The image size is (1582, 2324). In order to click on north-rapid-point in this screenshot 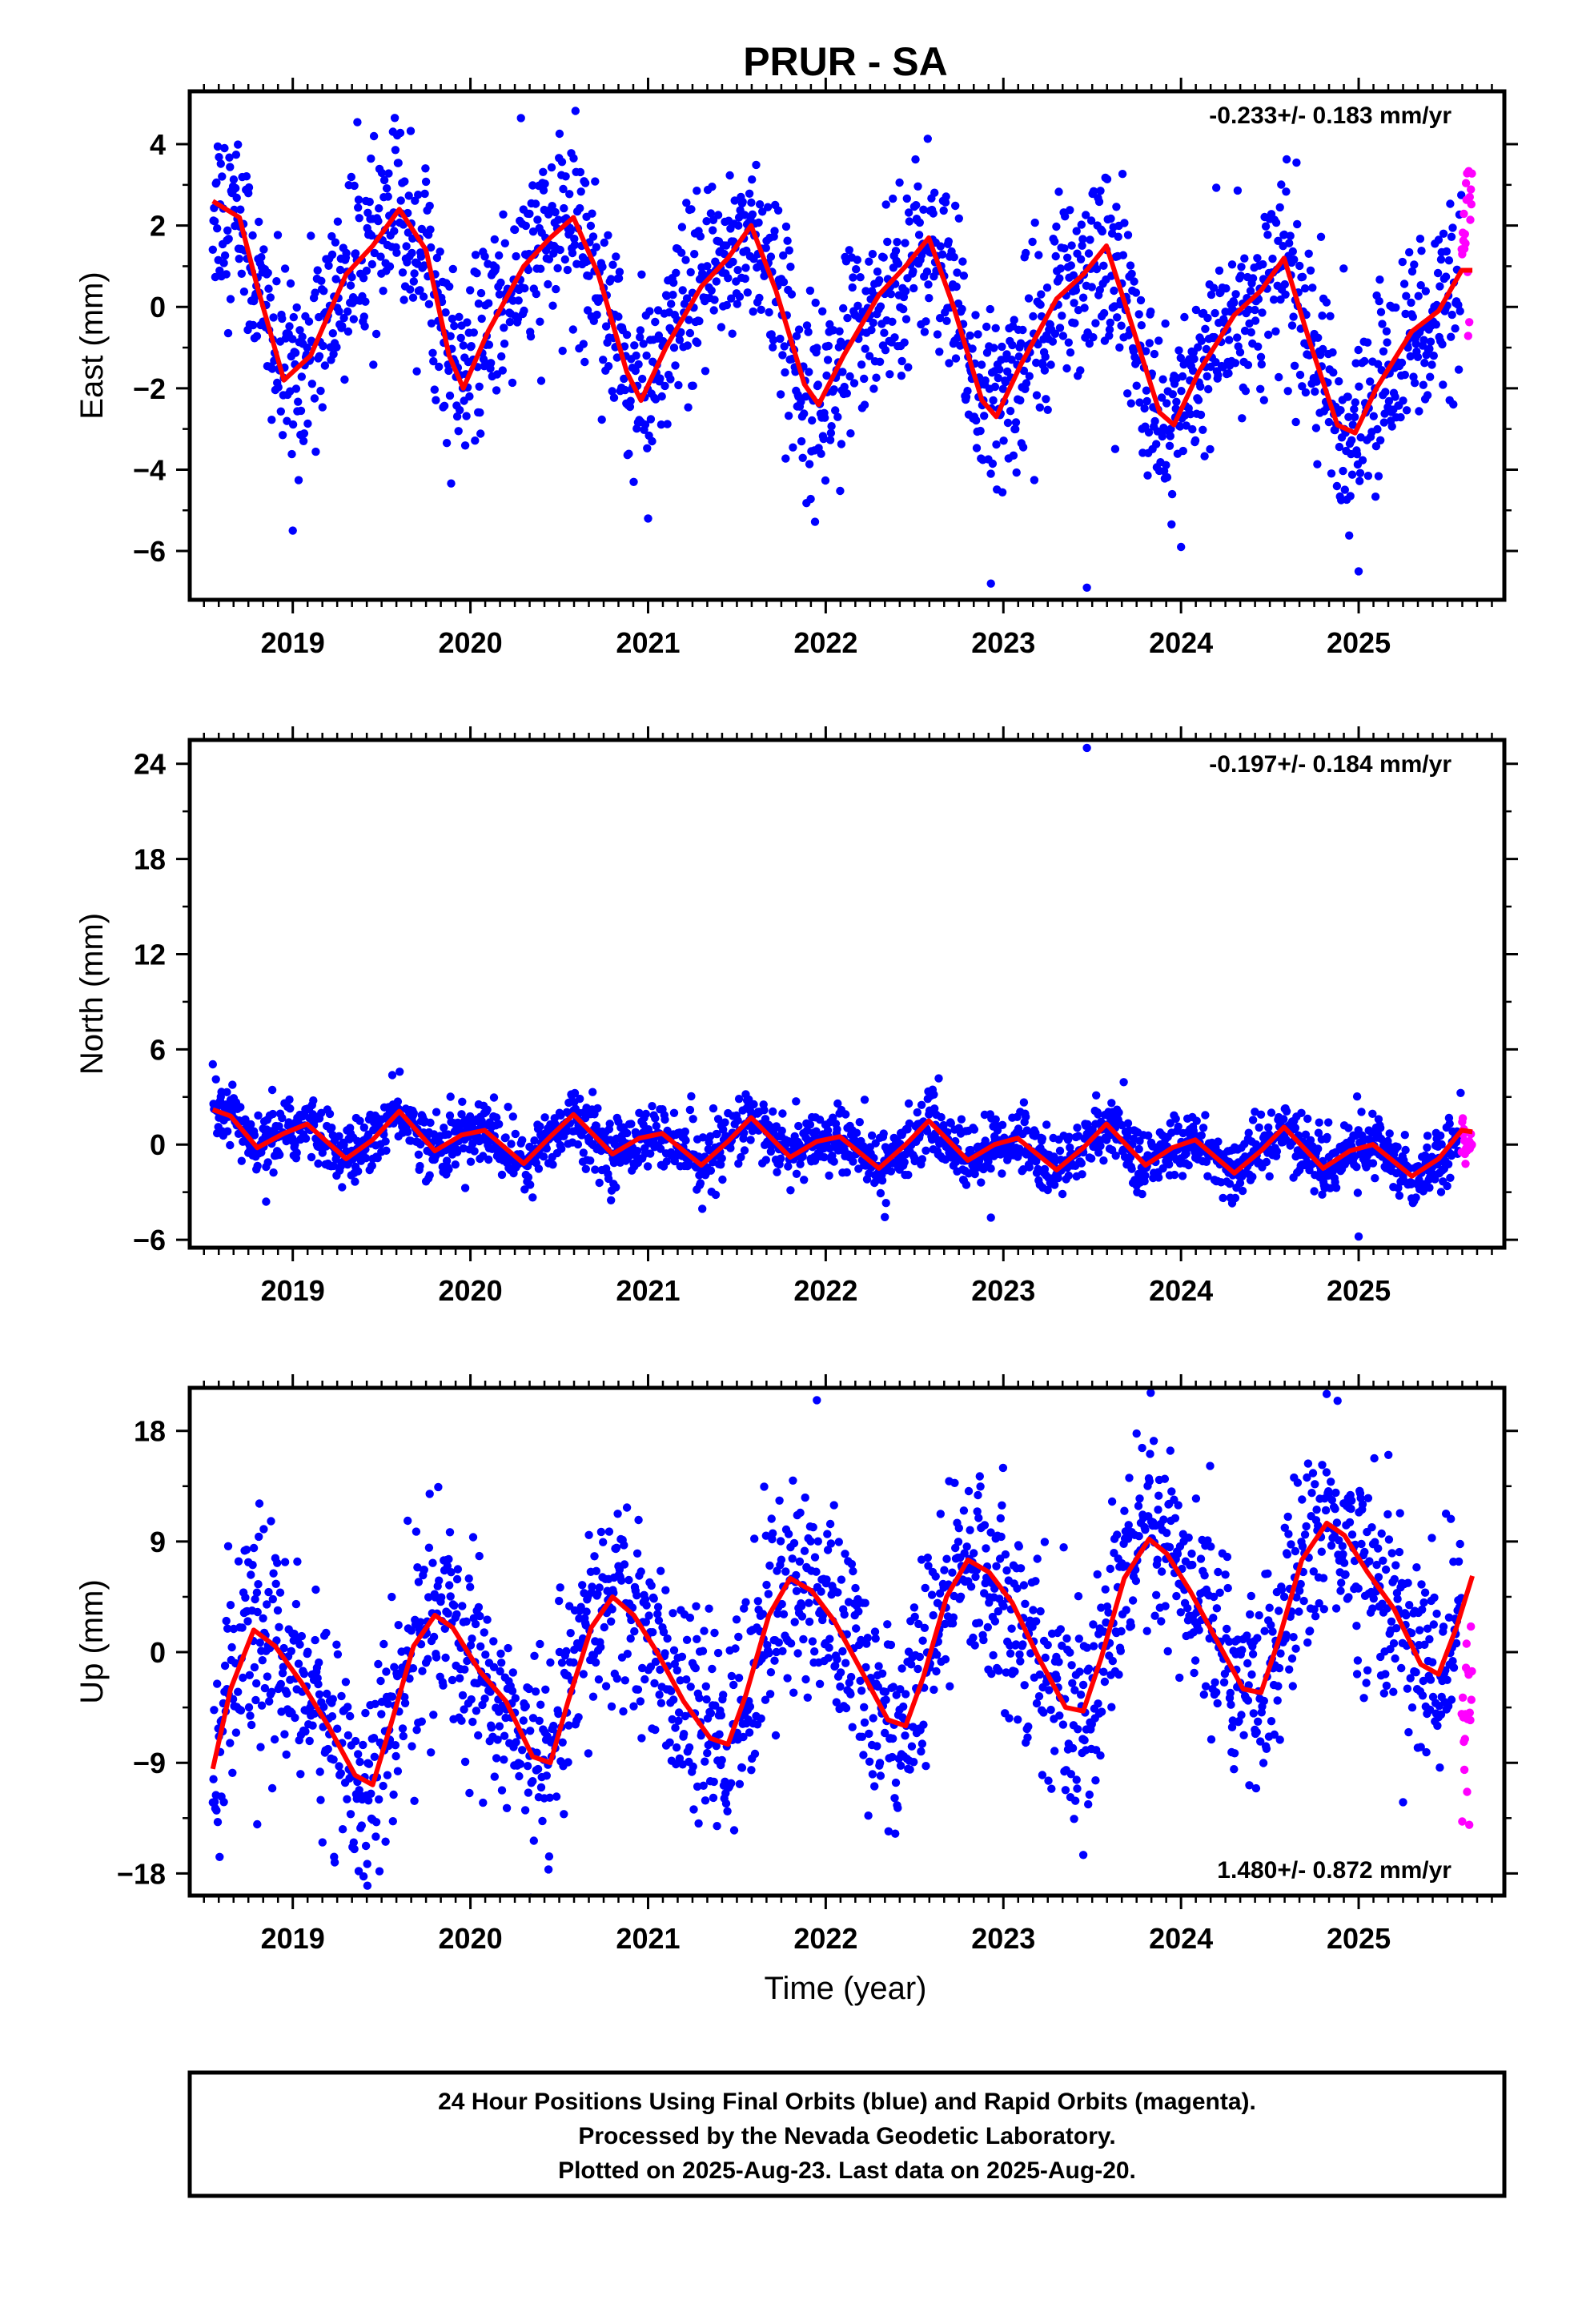, I will do `click(1465, 1164)`.